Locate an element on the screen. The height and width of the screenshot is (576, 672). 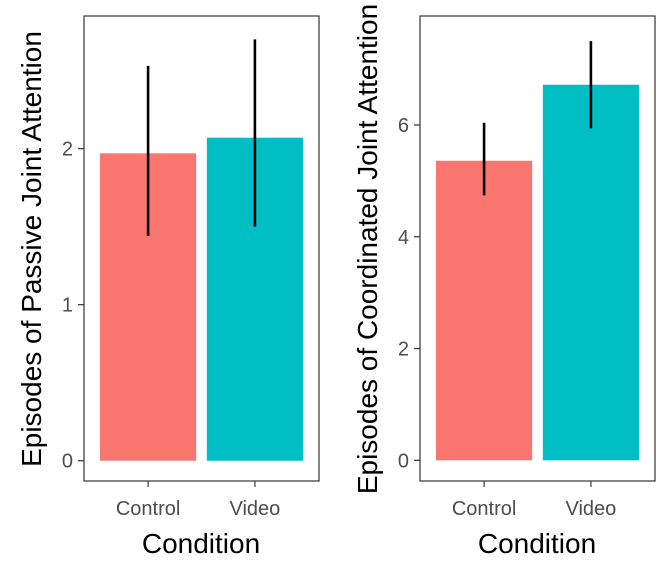
y-tick-label: 6 is located at coordinates (403, 126).